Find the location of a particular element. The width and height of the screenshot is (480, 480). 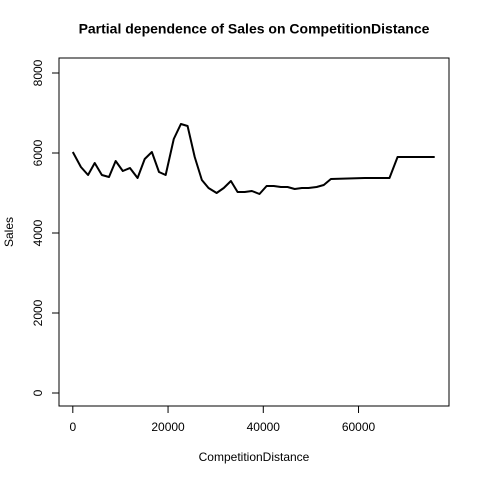

x-tick-label: 20000 is located at coordinates (168, 427).